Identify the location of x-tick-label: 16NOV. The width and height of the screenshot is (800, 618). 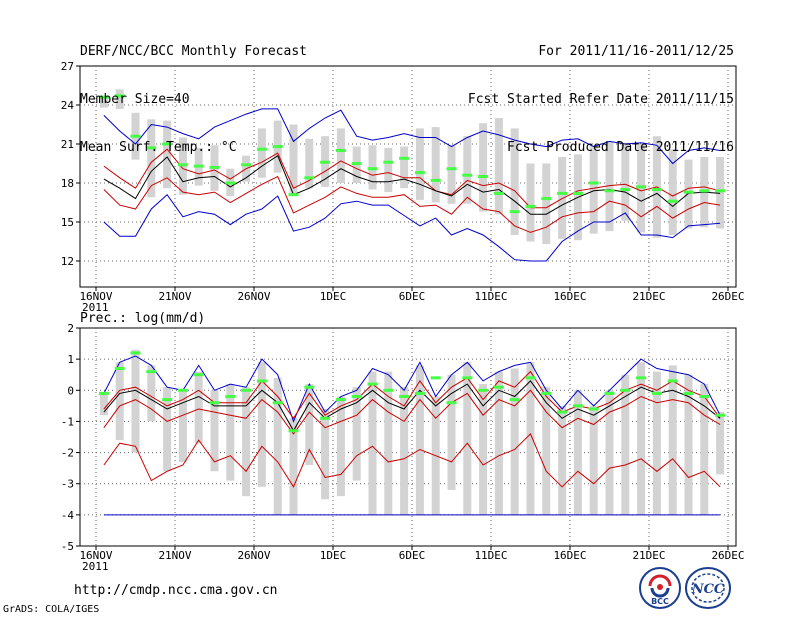
(95, 296).